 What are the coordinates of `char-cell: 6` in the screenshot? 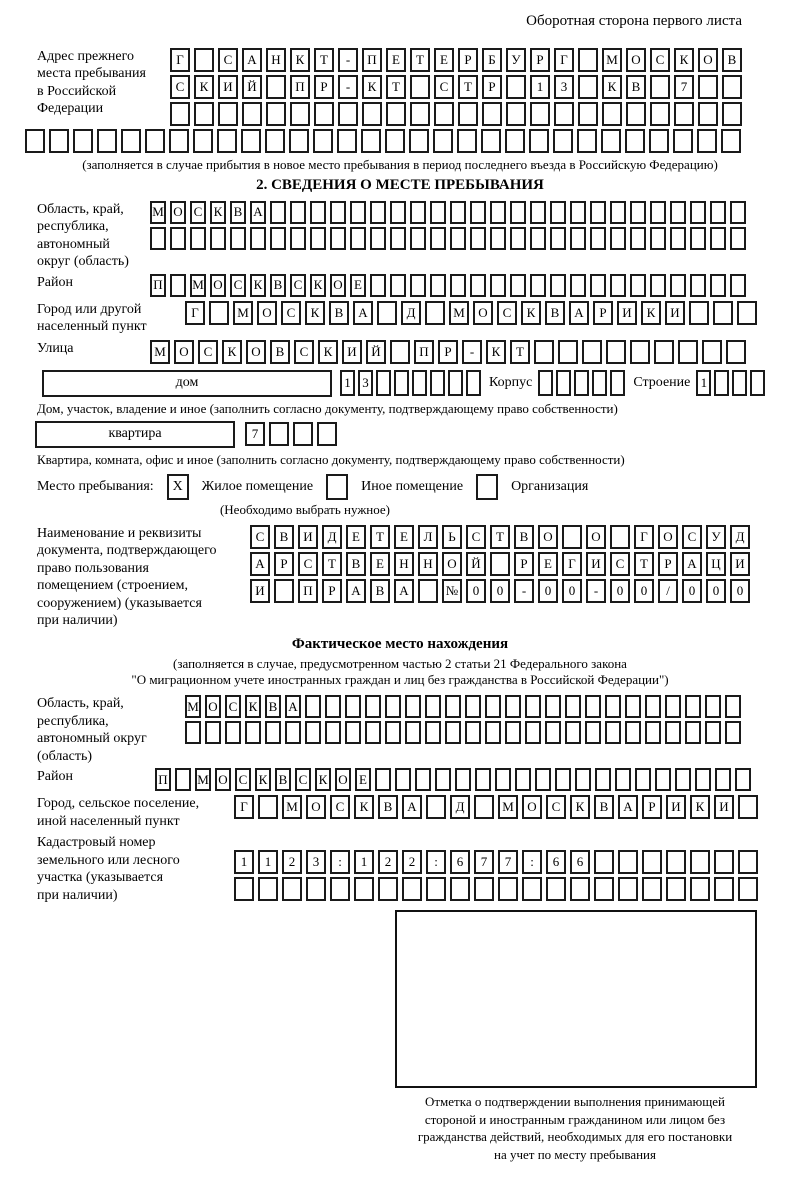 It's located at (460, 862).